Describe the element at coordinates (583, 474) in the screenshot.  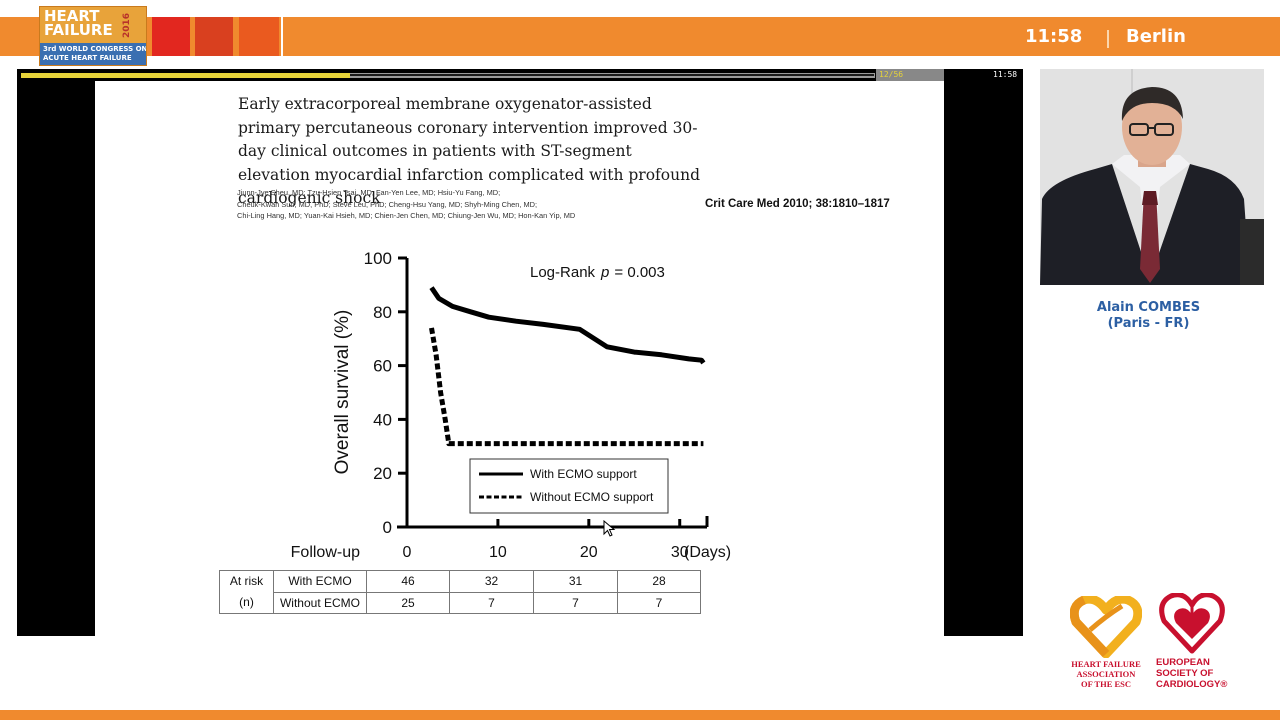
I see `legend-with-ecmo: With ECMO support` at that location.